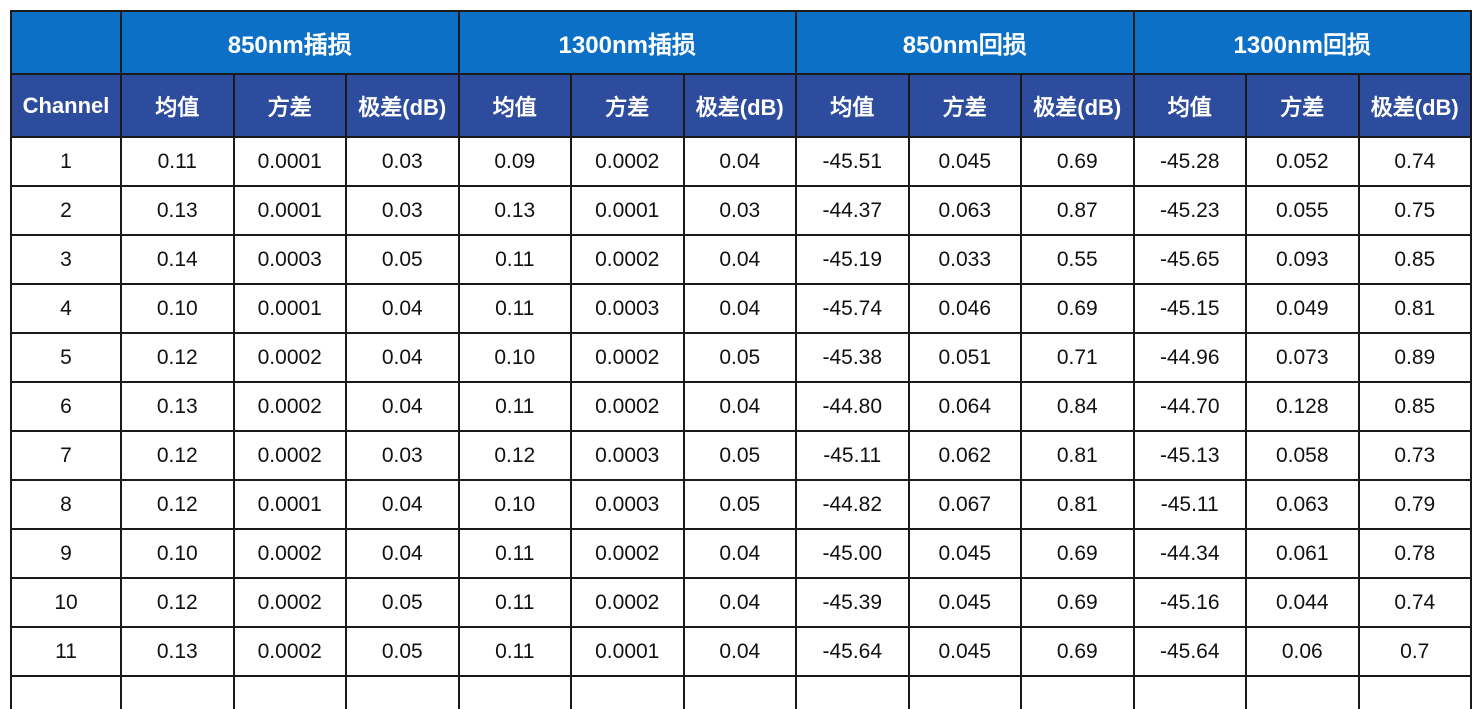  What do you see at coordinates (177, 105) in the screenshot?
I see `subheader-g1-1: 均值` at bounding box center [177, 105].